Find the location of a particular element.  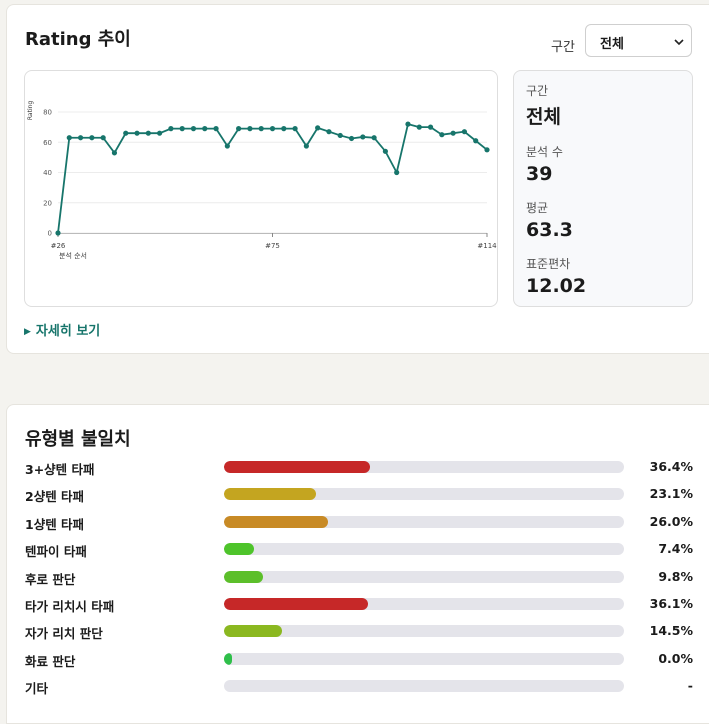

chevron-icon is located at coordinates (679, 42).